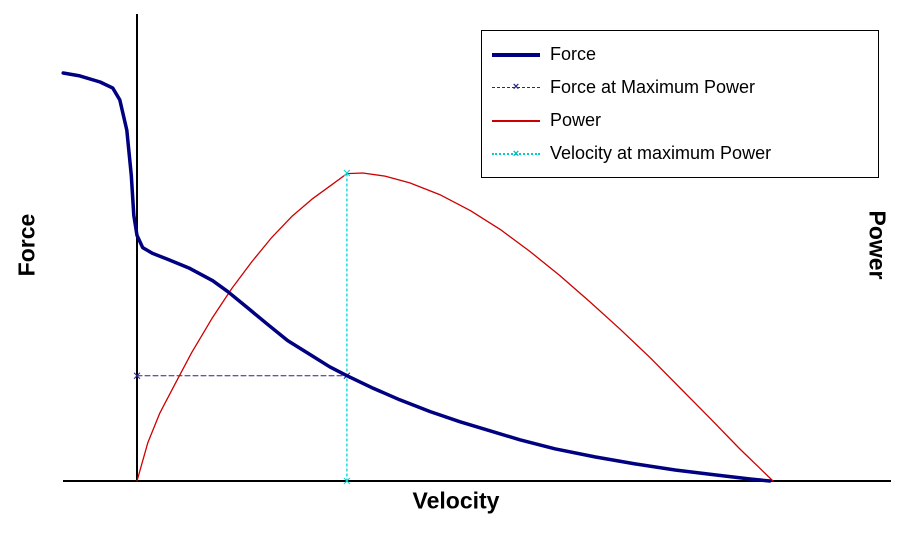 The image size is (911, 537). I want to click on force-line-sample, so click(516, 54).